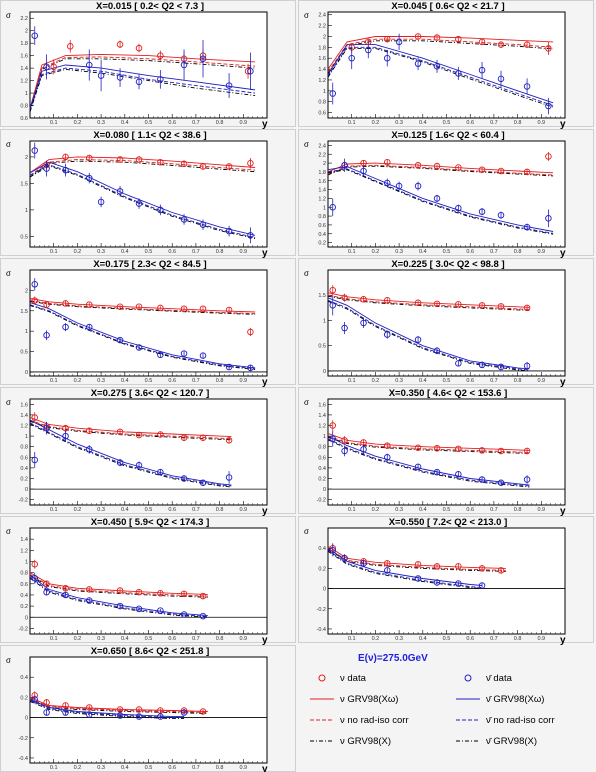 The image size is (596, 772). I want to click on y-tick-label: 2, so click(324, 164).